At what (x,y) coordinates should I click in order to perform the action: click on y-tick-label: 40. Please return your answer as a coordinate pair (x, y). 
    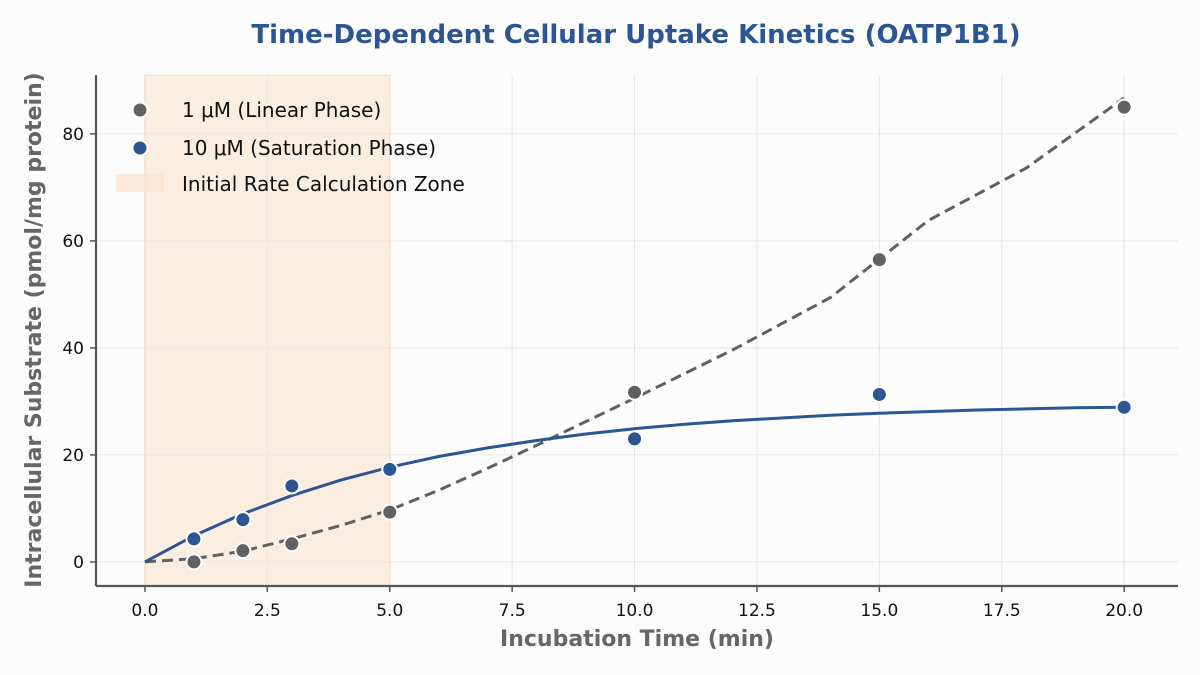
    Looking at the image, I should click on (73, 349).